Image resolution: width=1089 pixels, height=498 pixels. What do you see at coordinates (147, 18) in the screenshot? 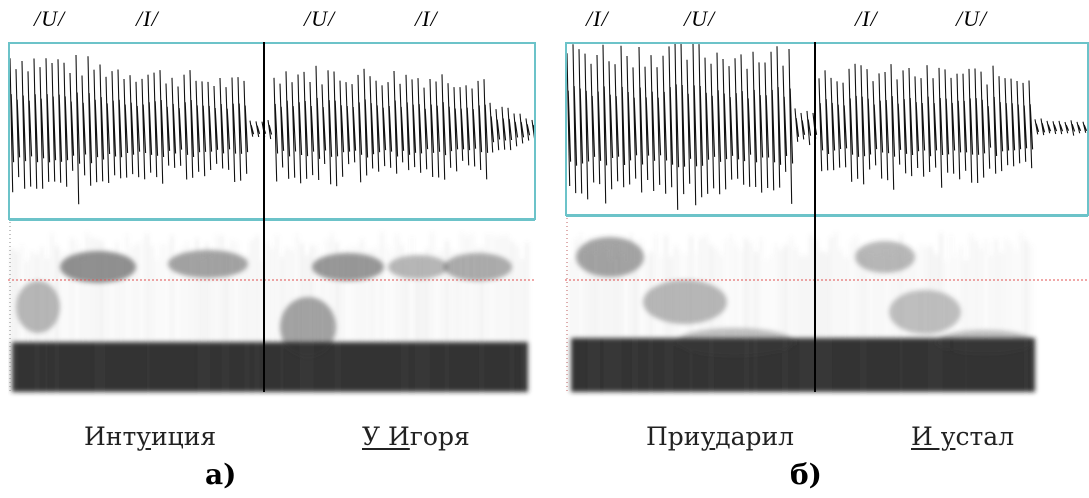
I see `phoneme-label-a2: /I/` at bounding box center [147, 18].